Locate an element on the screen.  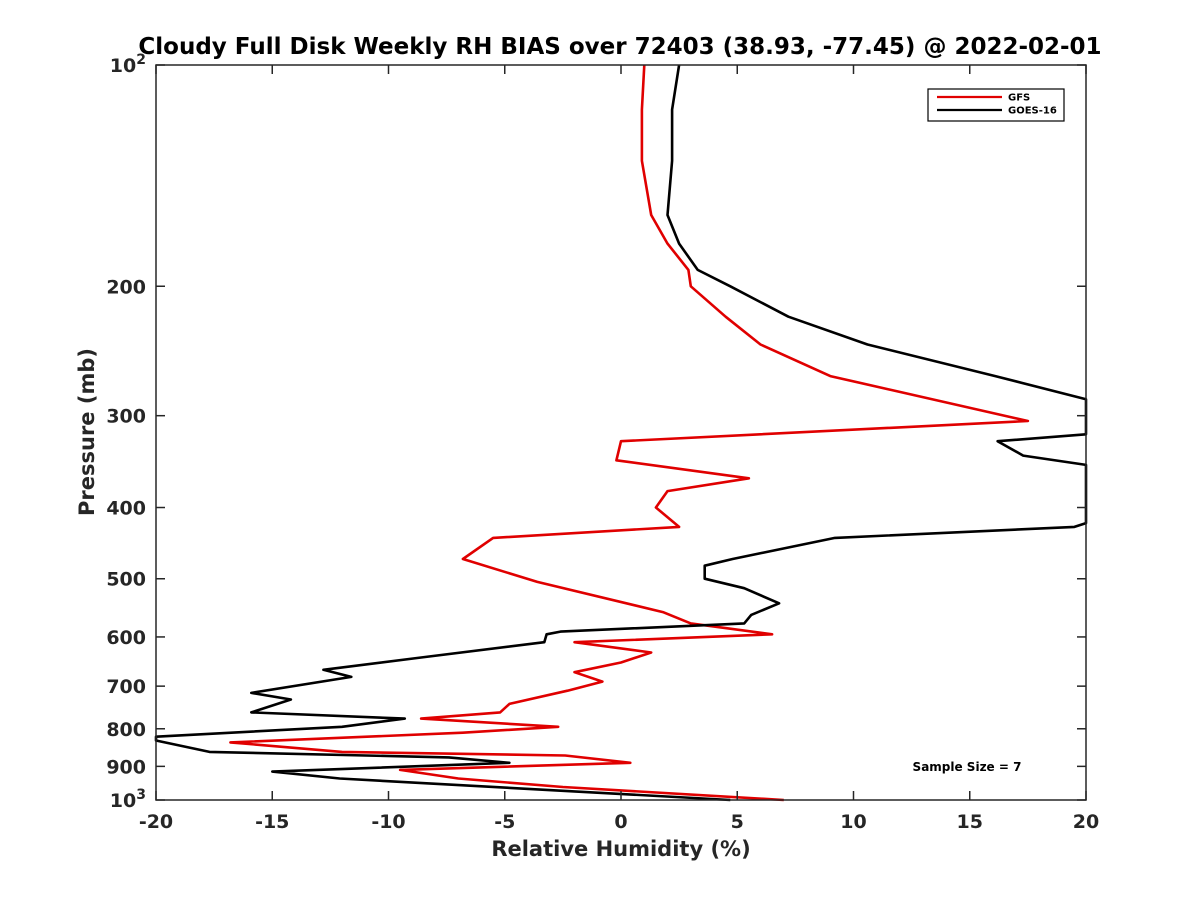
x-tick-label: 5 is located at coordinates (737, 822).